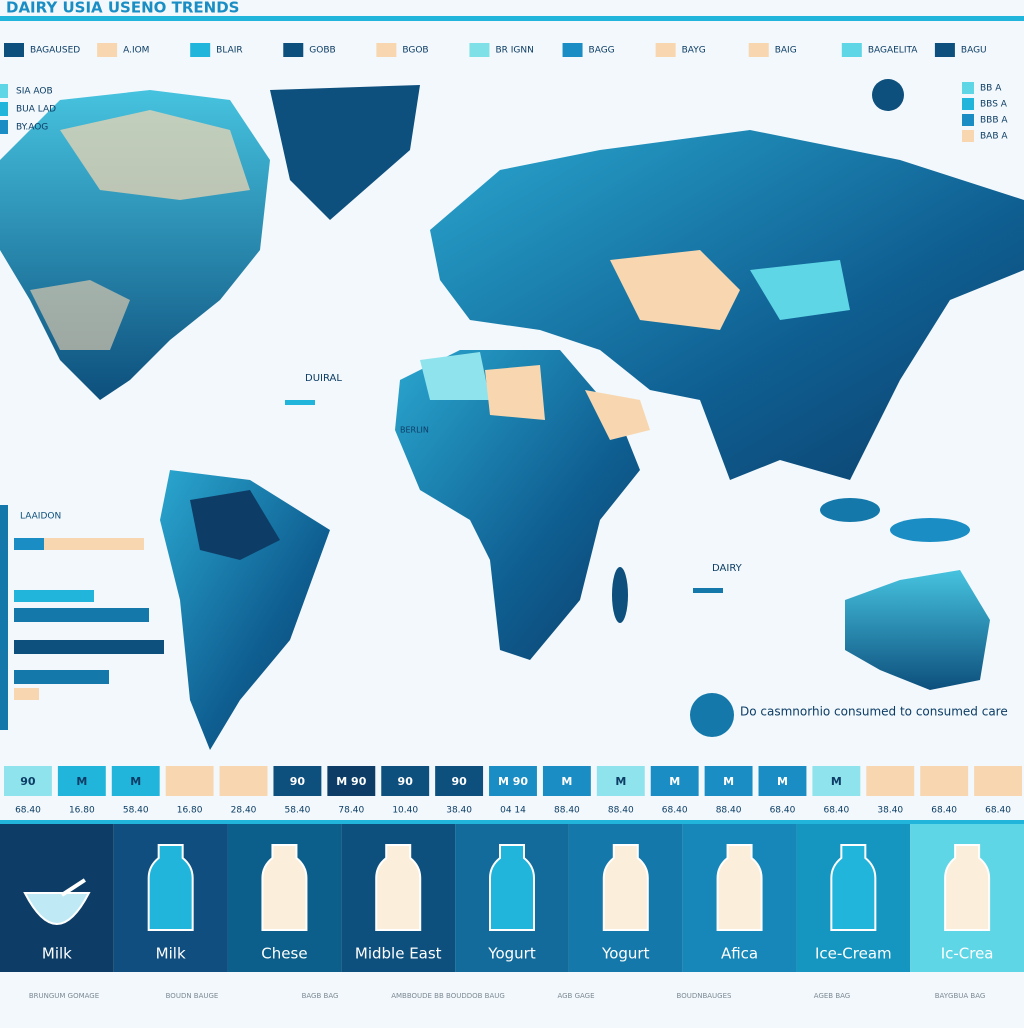 The width and height of the screenshot is (1024, 1028). I want to click on legend-label: BR IGNN, so click(514, 51).